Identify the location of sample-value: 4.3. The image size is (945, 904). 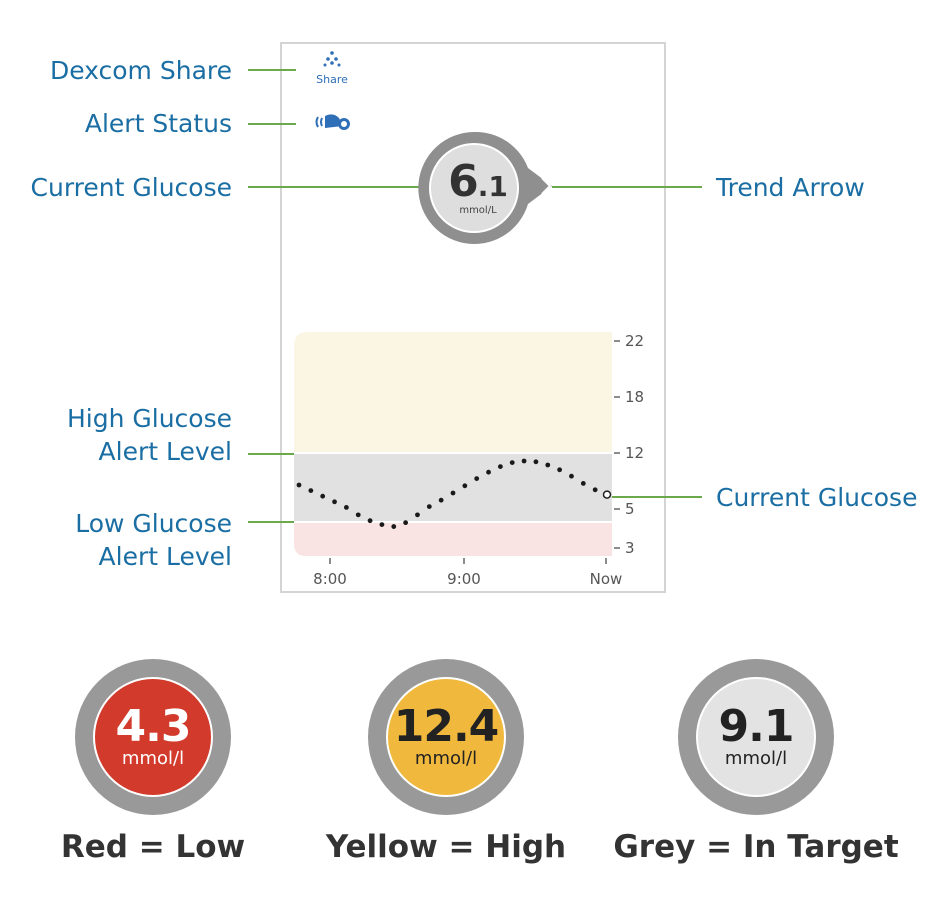
(153, 726).